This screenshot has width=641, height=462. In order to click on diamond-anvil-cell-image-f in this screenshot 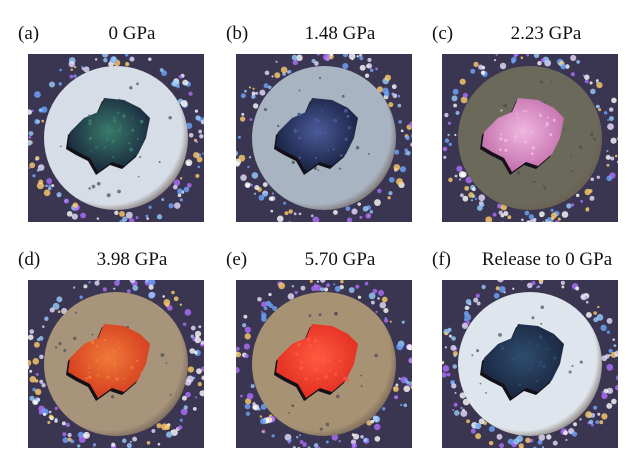, I will do `click(530, 364)`.